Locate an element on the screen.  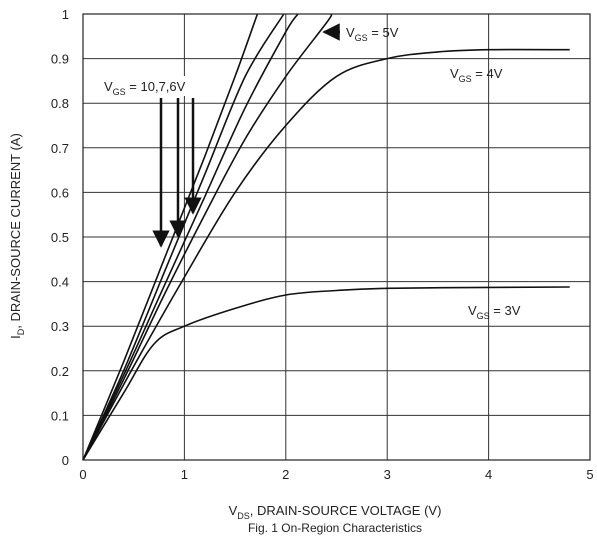
y-tick-label: 0.7 is located at coordinates (60, 148).